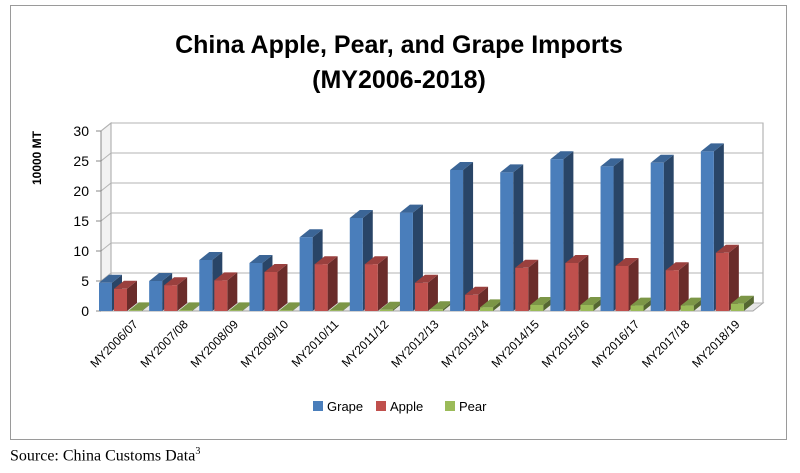 The width and height of the screenshot is (800, 473). Describe the element at coordinates (85, 281) in the screenshot. I see `y-tick-label: 5` at that location.